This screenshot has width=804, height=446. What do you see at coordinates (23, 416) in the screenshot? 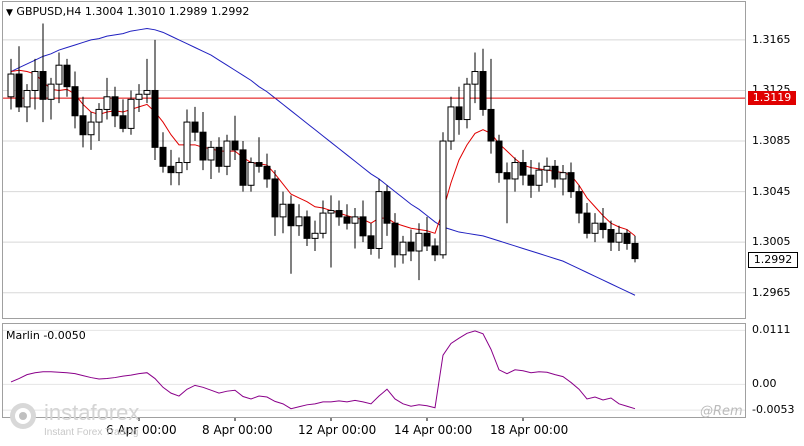
I see `logo-mark-icon` at bounding box center [23, 416].